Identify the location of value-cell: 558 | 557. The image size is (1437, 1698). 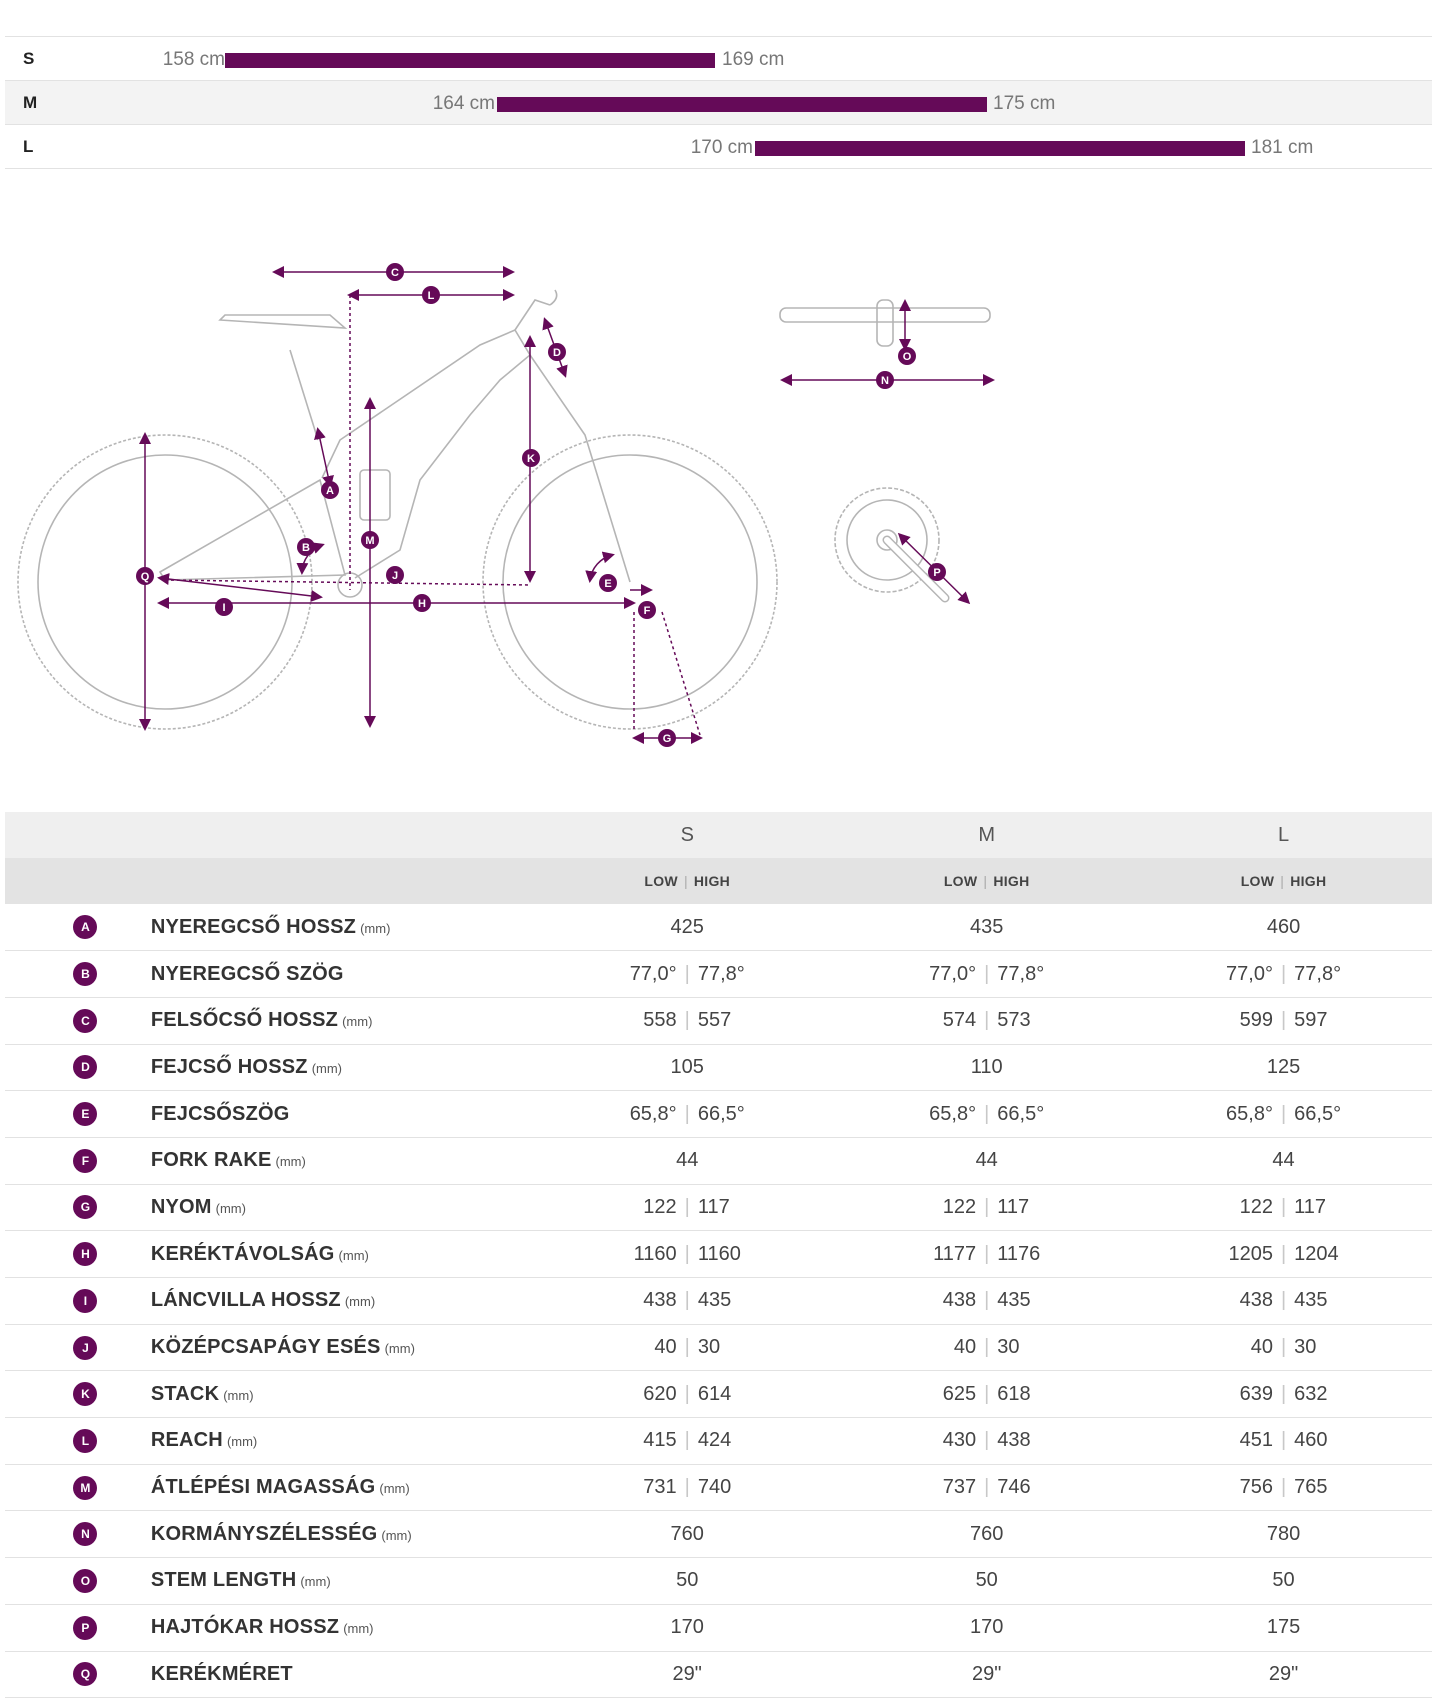
(687, 1020).